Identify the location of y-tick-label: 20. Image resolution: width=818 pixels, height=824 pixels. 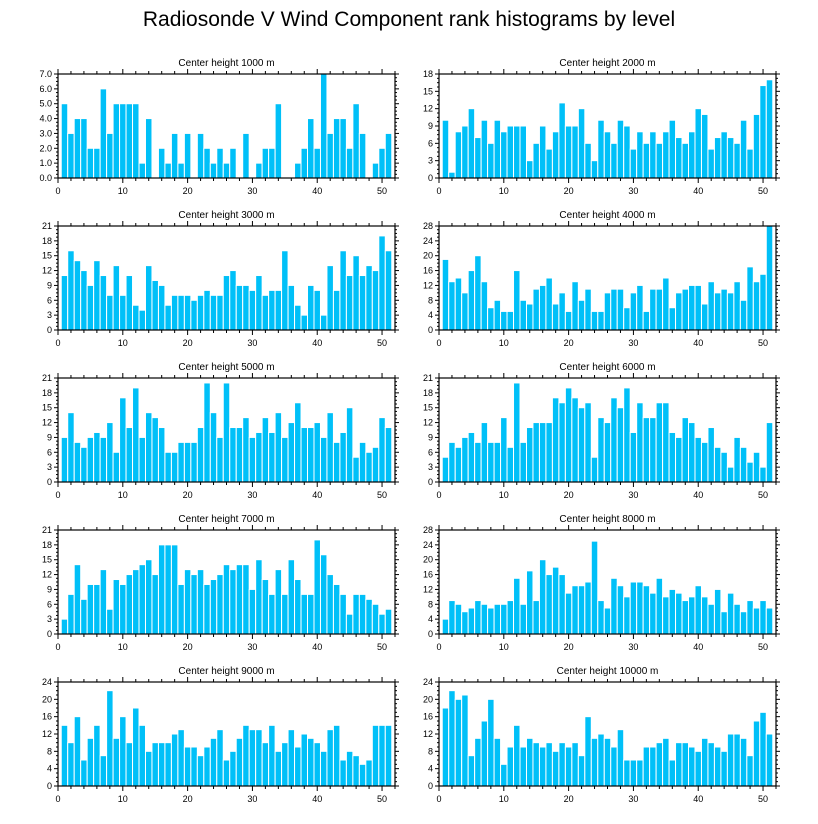
(428, 560).